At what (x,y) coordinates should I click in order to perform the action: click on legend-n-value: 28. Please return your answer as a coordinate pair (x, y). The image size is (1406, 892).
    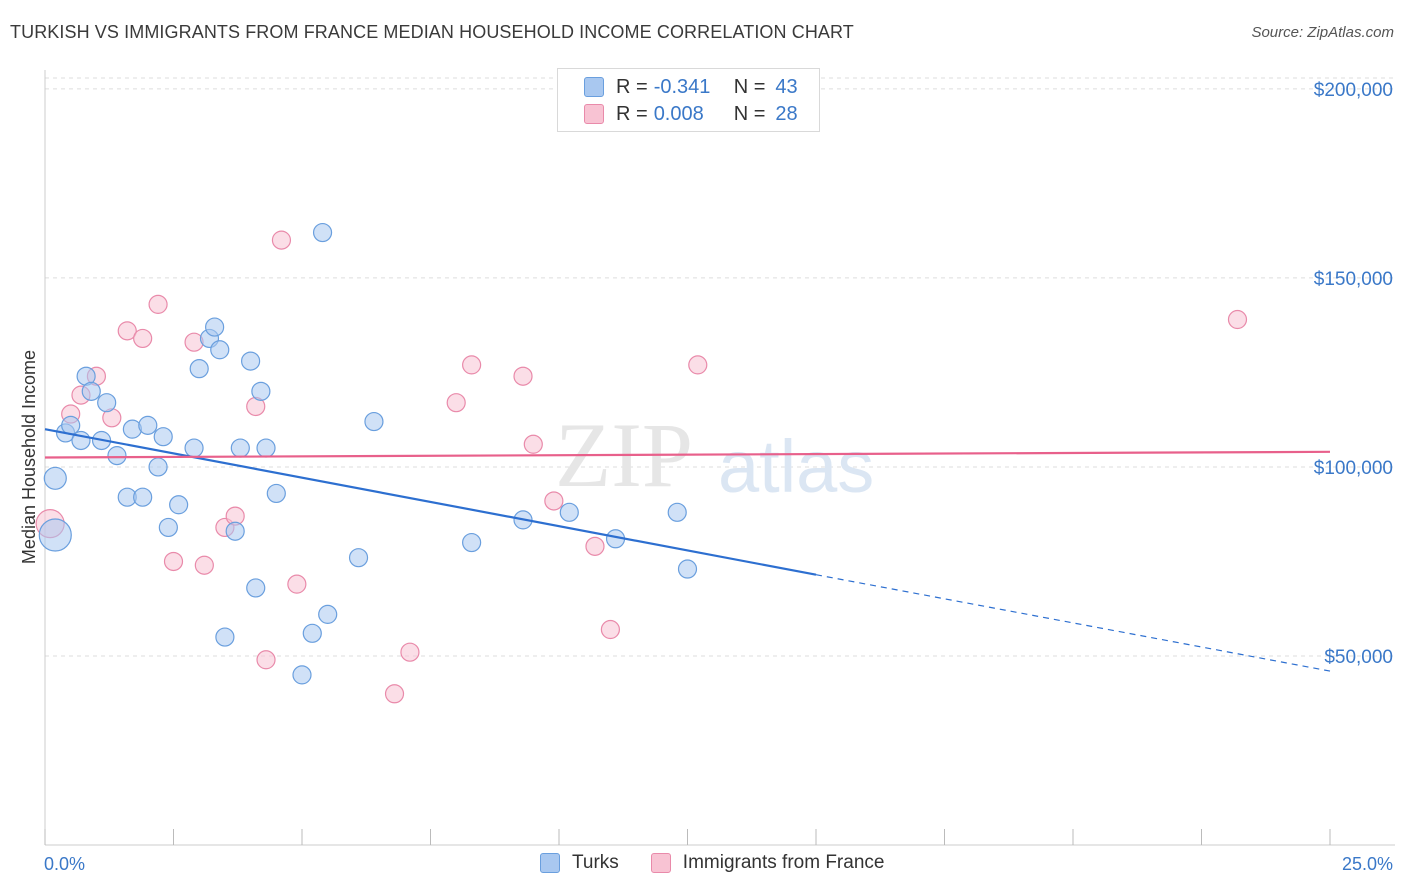
    Looking at the image, I should click on (786, 113).